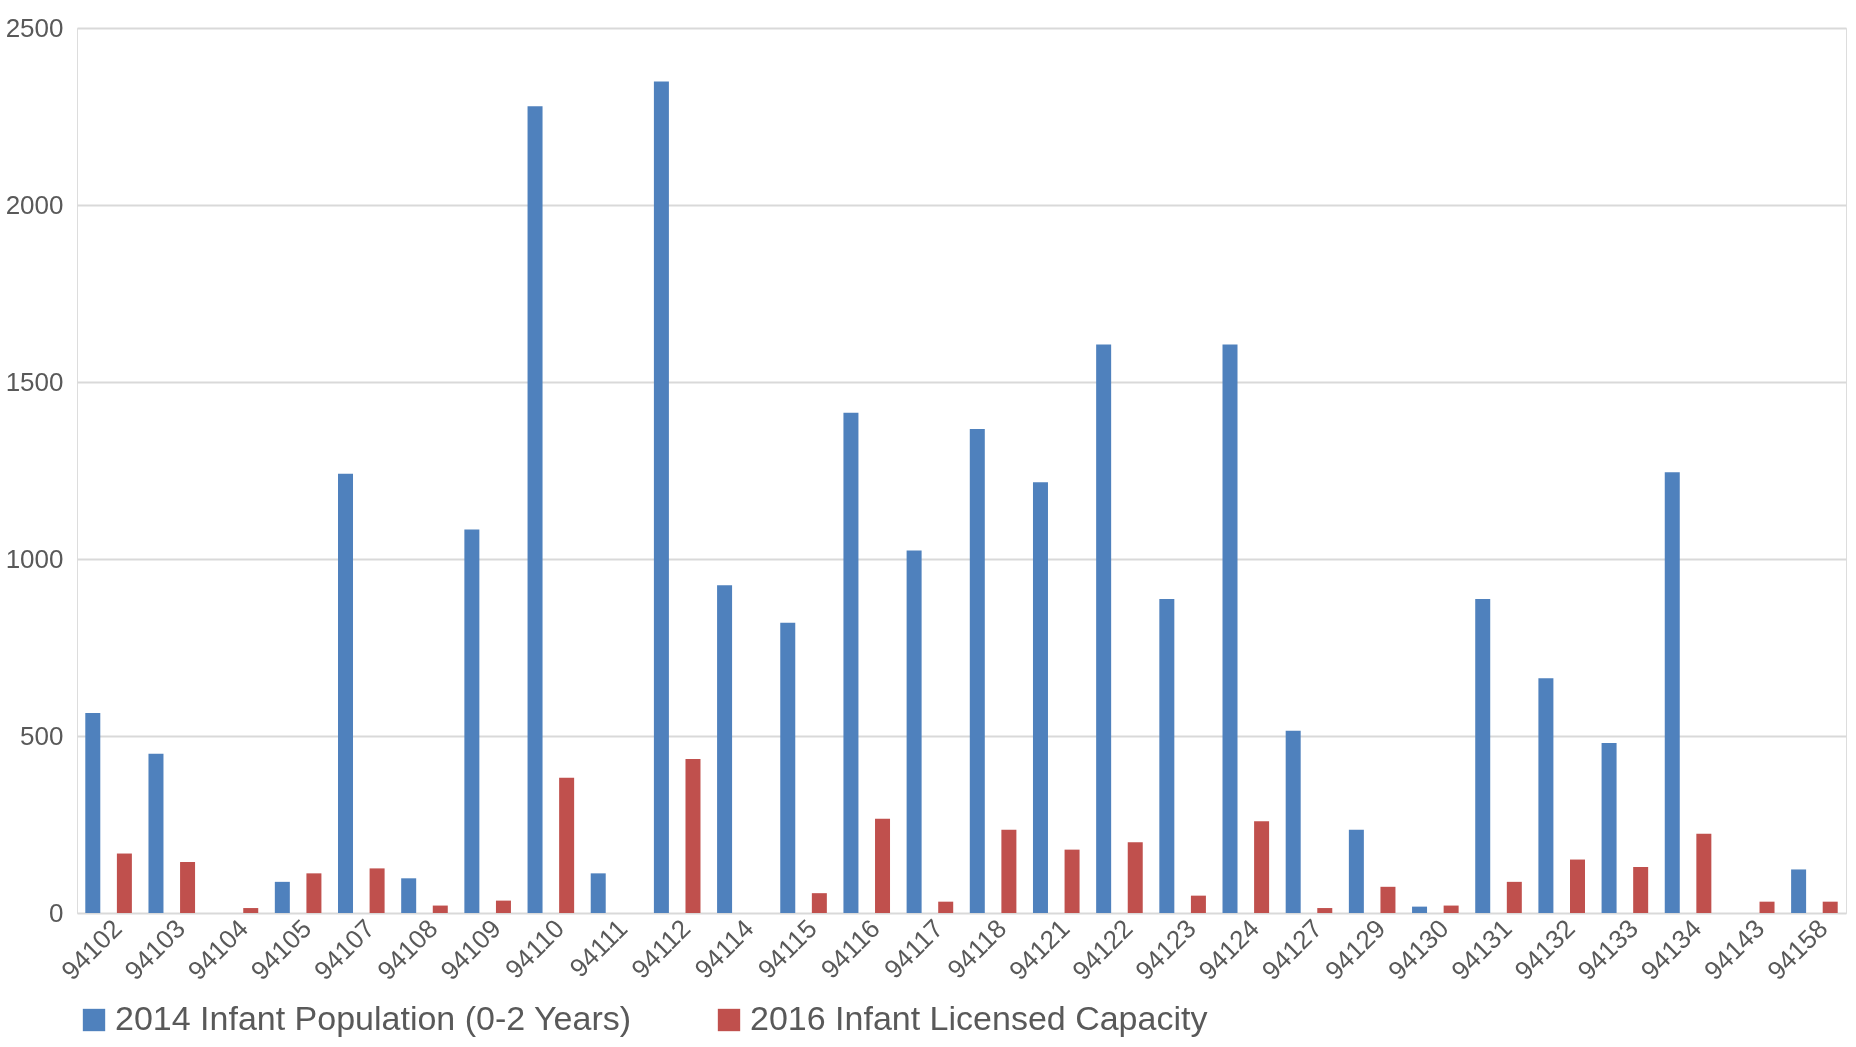  What do you see at coordinates (373, 1018) in the screenshot?
I see `legend-label: 2014 Infant Population (0-2 Years)` at bounding box center [373, 1018].